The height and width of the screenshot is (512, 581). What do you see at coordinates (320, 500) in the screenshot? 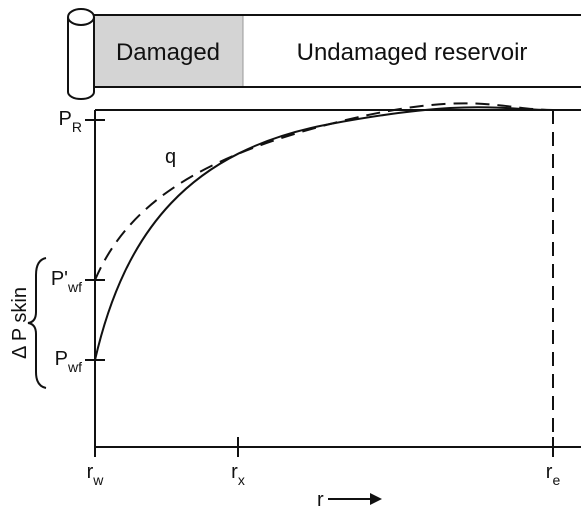
I see `x-axis-label: r` at bounding box center [320, 500].